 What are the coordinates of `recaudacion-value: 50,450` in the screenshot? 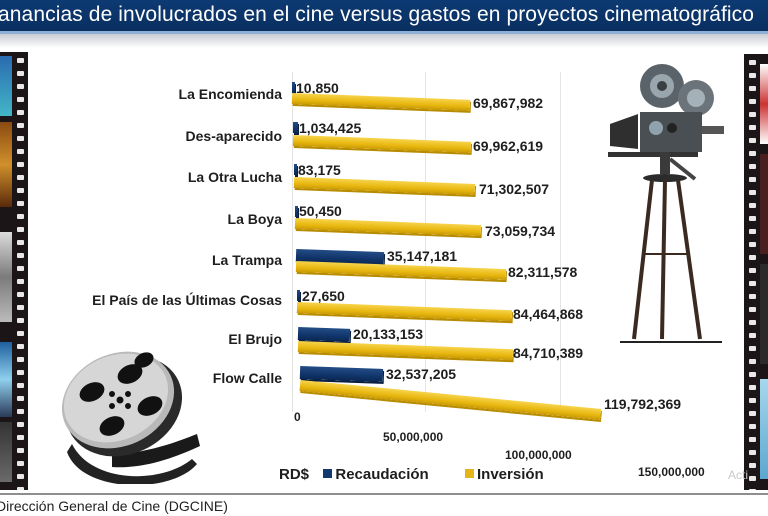 It's located at (320, 211).